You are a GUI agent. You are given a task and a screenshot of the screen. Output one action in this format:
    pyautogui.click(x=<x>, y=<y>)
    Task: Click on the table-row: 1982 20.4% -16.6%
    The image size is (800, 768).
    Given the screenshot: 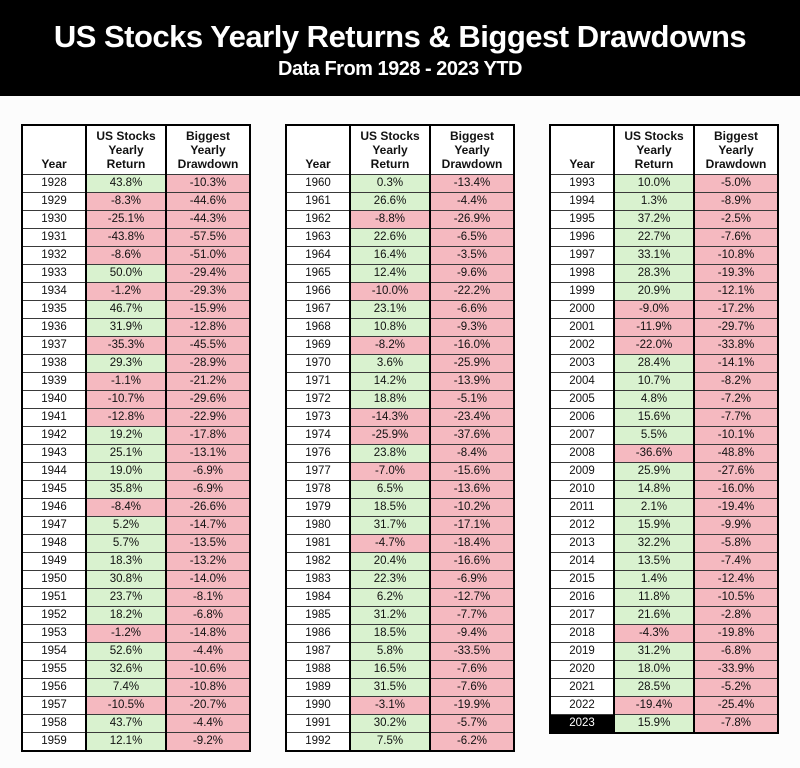 What is the action you would take?
    pyautogui.click(x=400, y=562)
    